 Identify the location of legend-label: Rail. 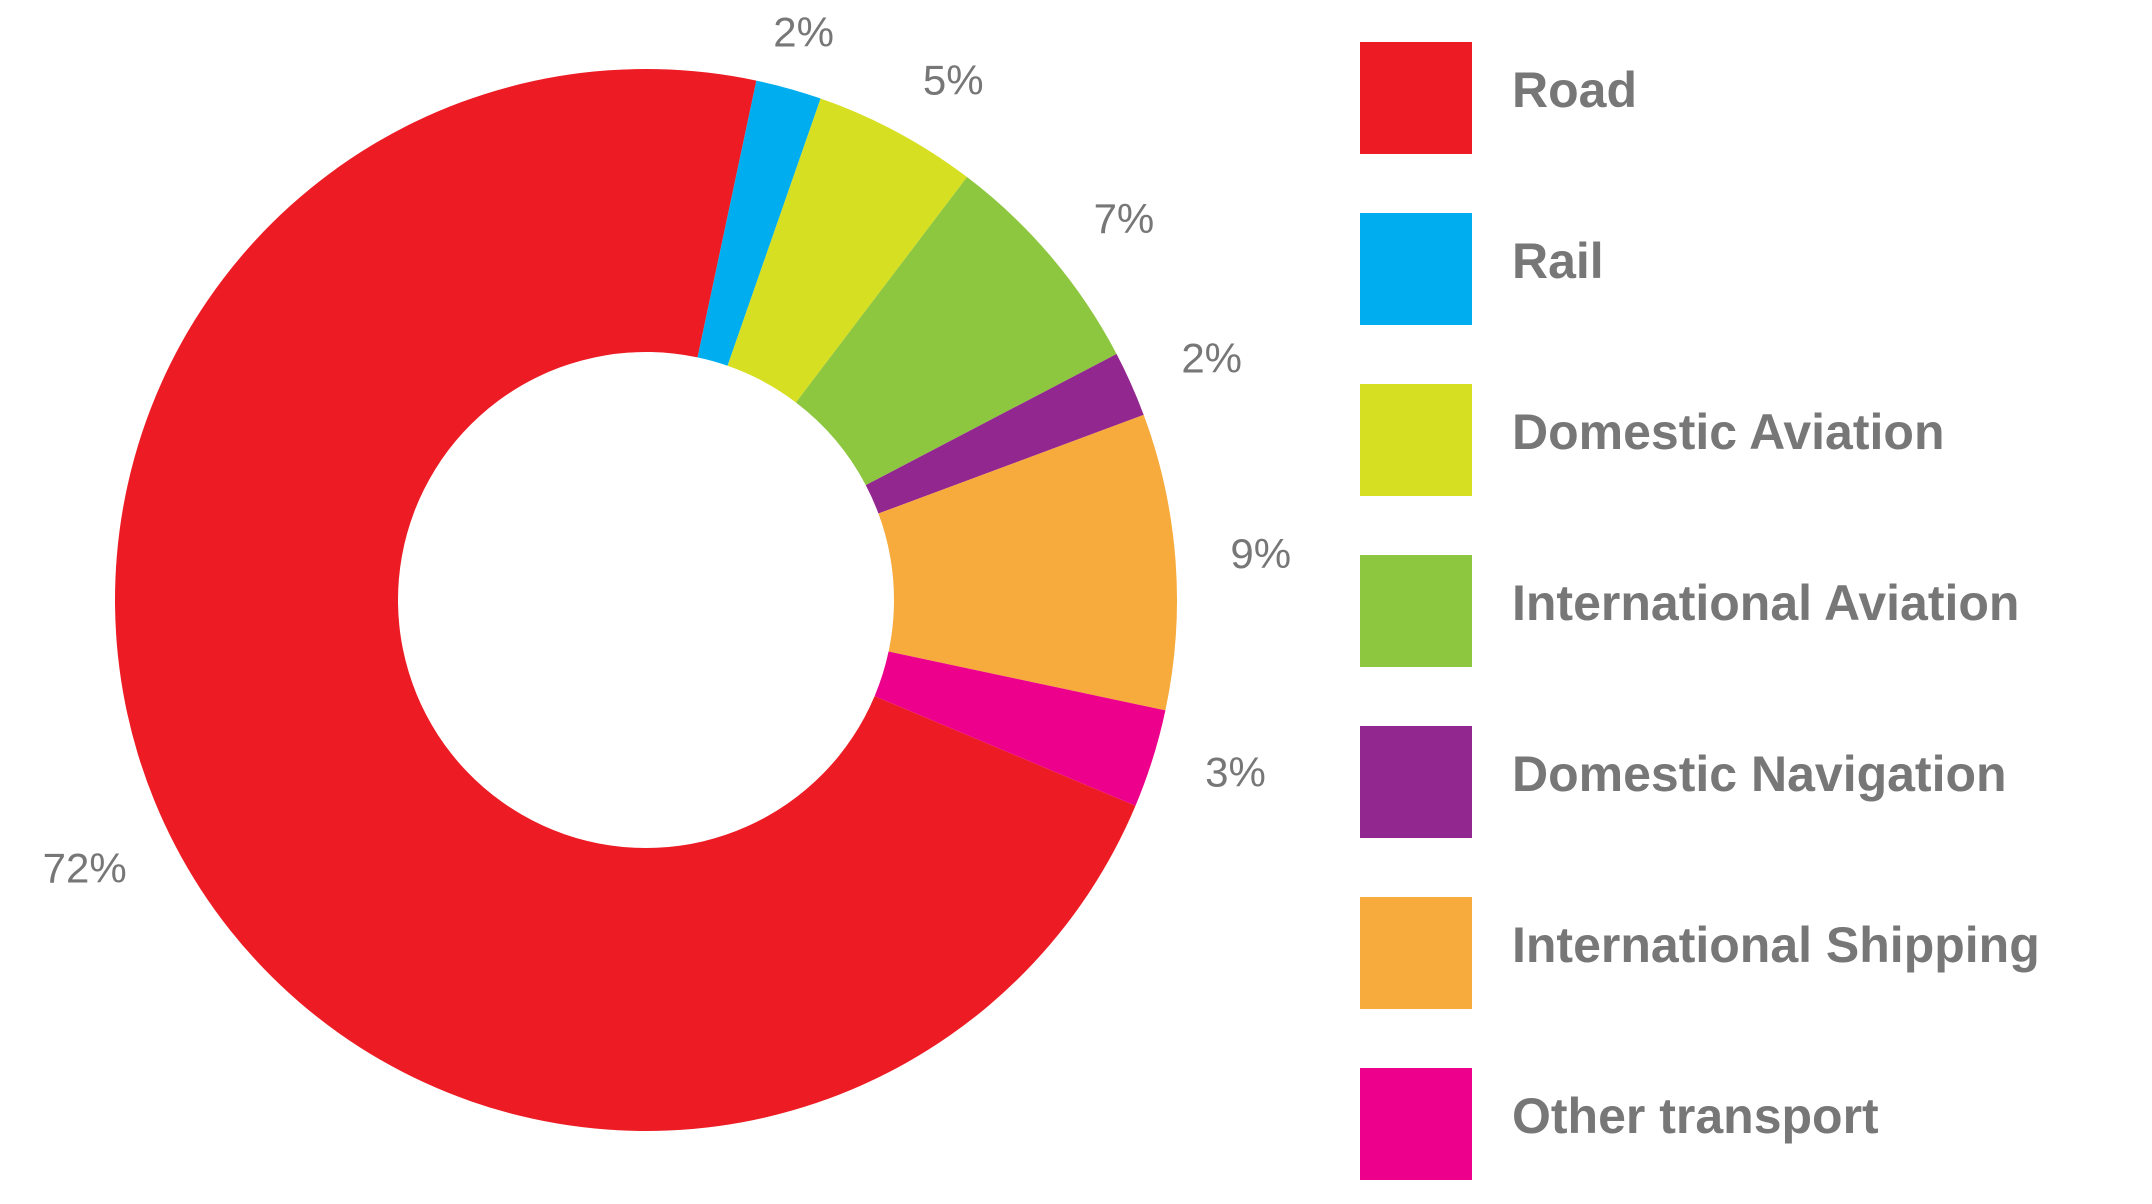
(1558, 261).